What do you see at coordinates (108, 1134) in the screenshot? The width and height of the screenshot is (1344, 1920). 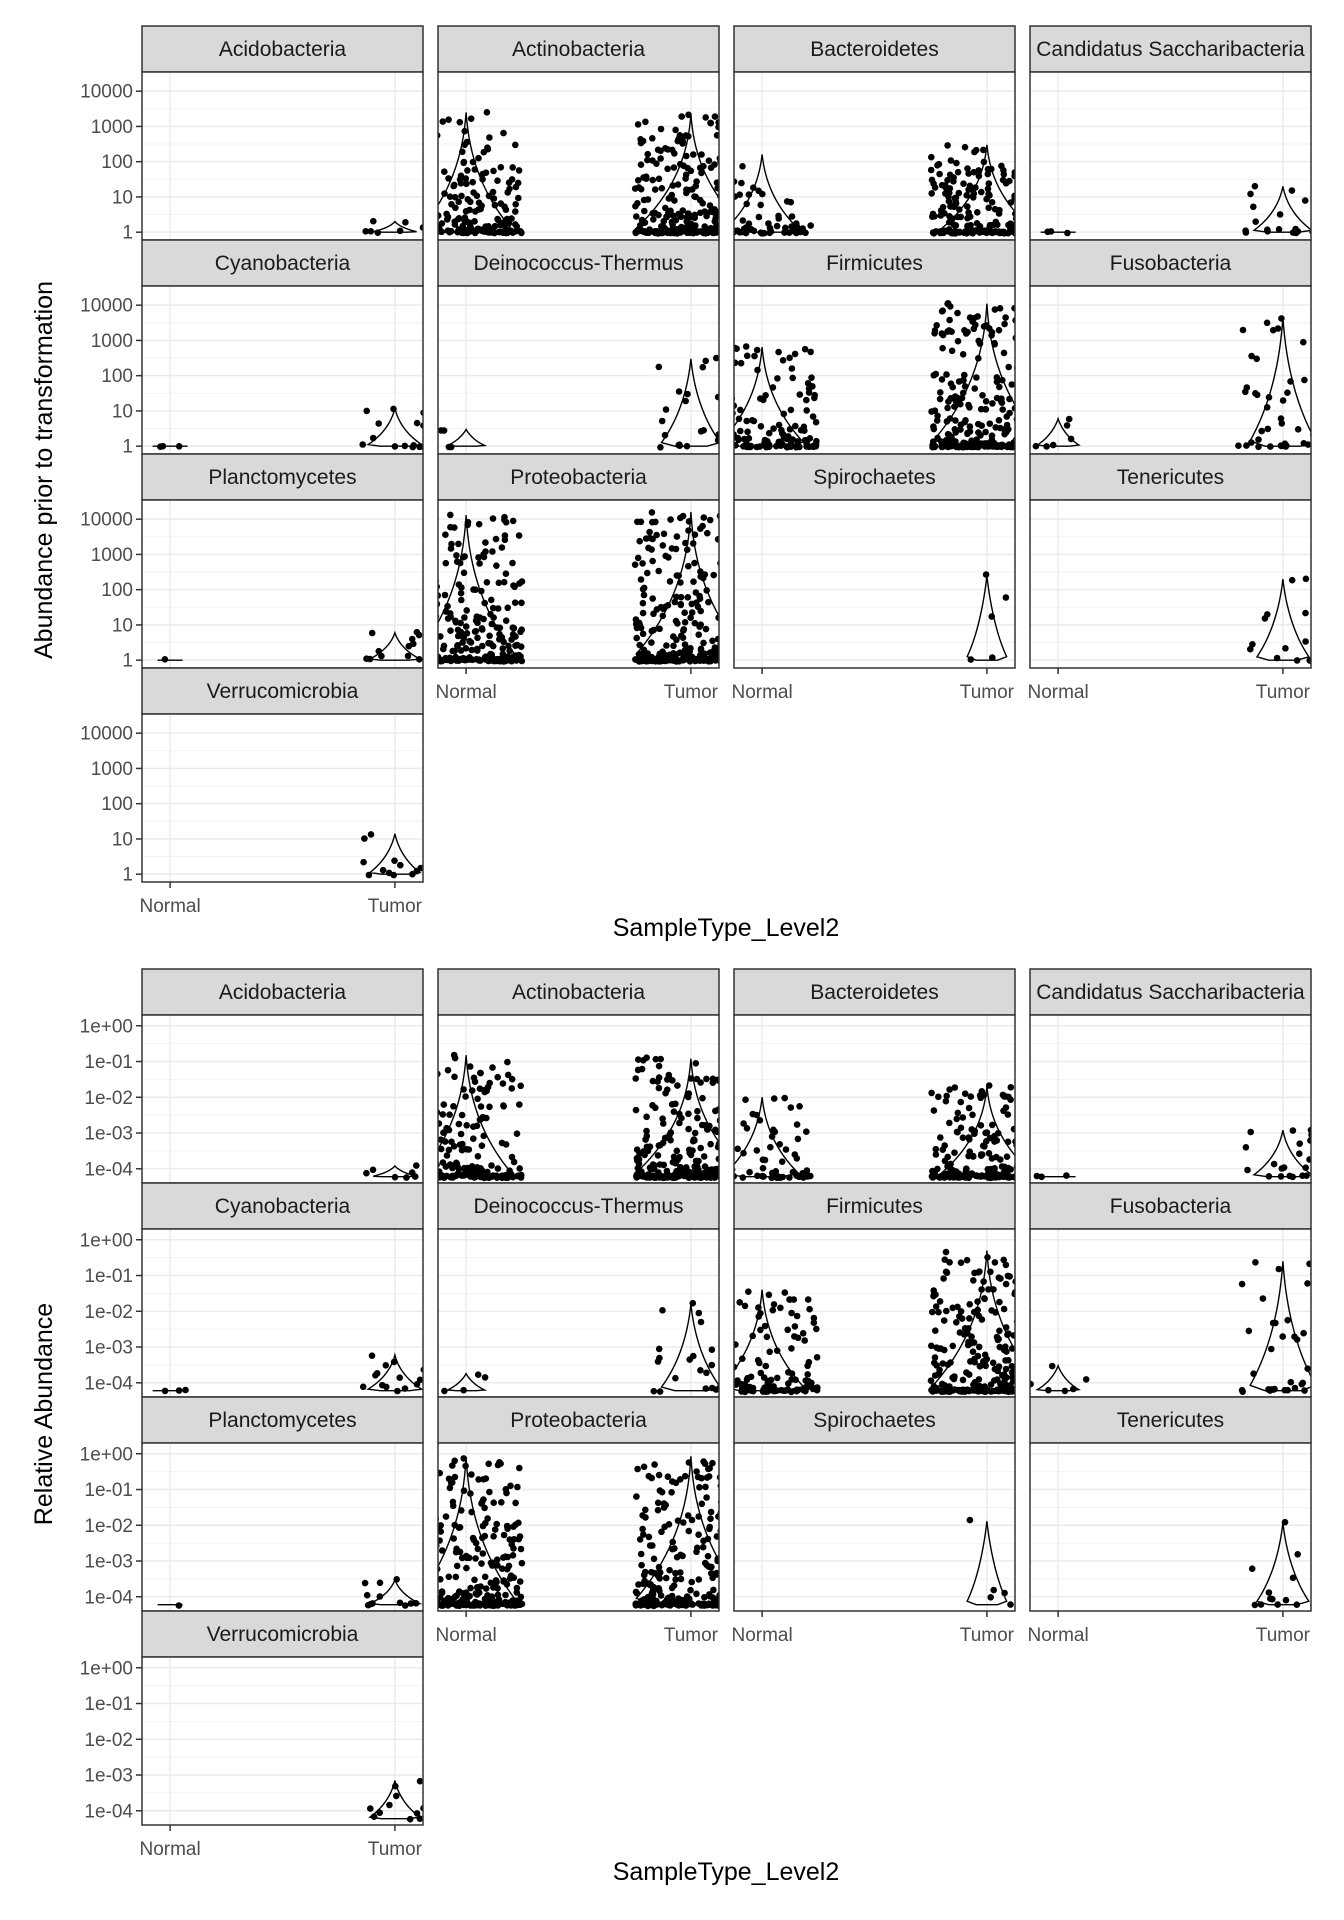 I see `y-tick-label: 1e-03` at bounding box center [108, 1134].